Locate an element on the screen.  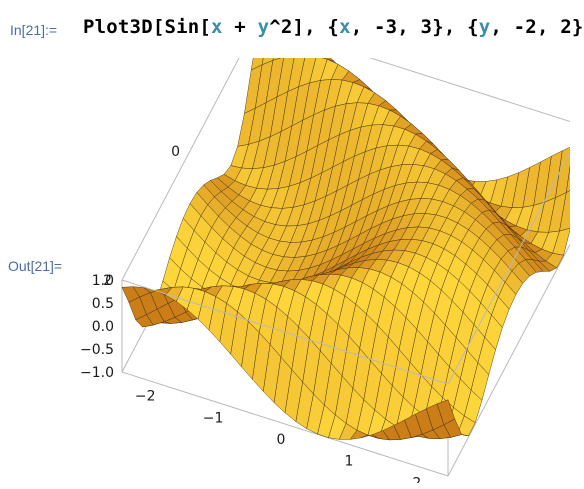
input-cell-label: In[21]:= is located at coordinates (34, 30).